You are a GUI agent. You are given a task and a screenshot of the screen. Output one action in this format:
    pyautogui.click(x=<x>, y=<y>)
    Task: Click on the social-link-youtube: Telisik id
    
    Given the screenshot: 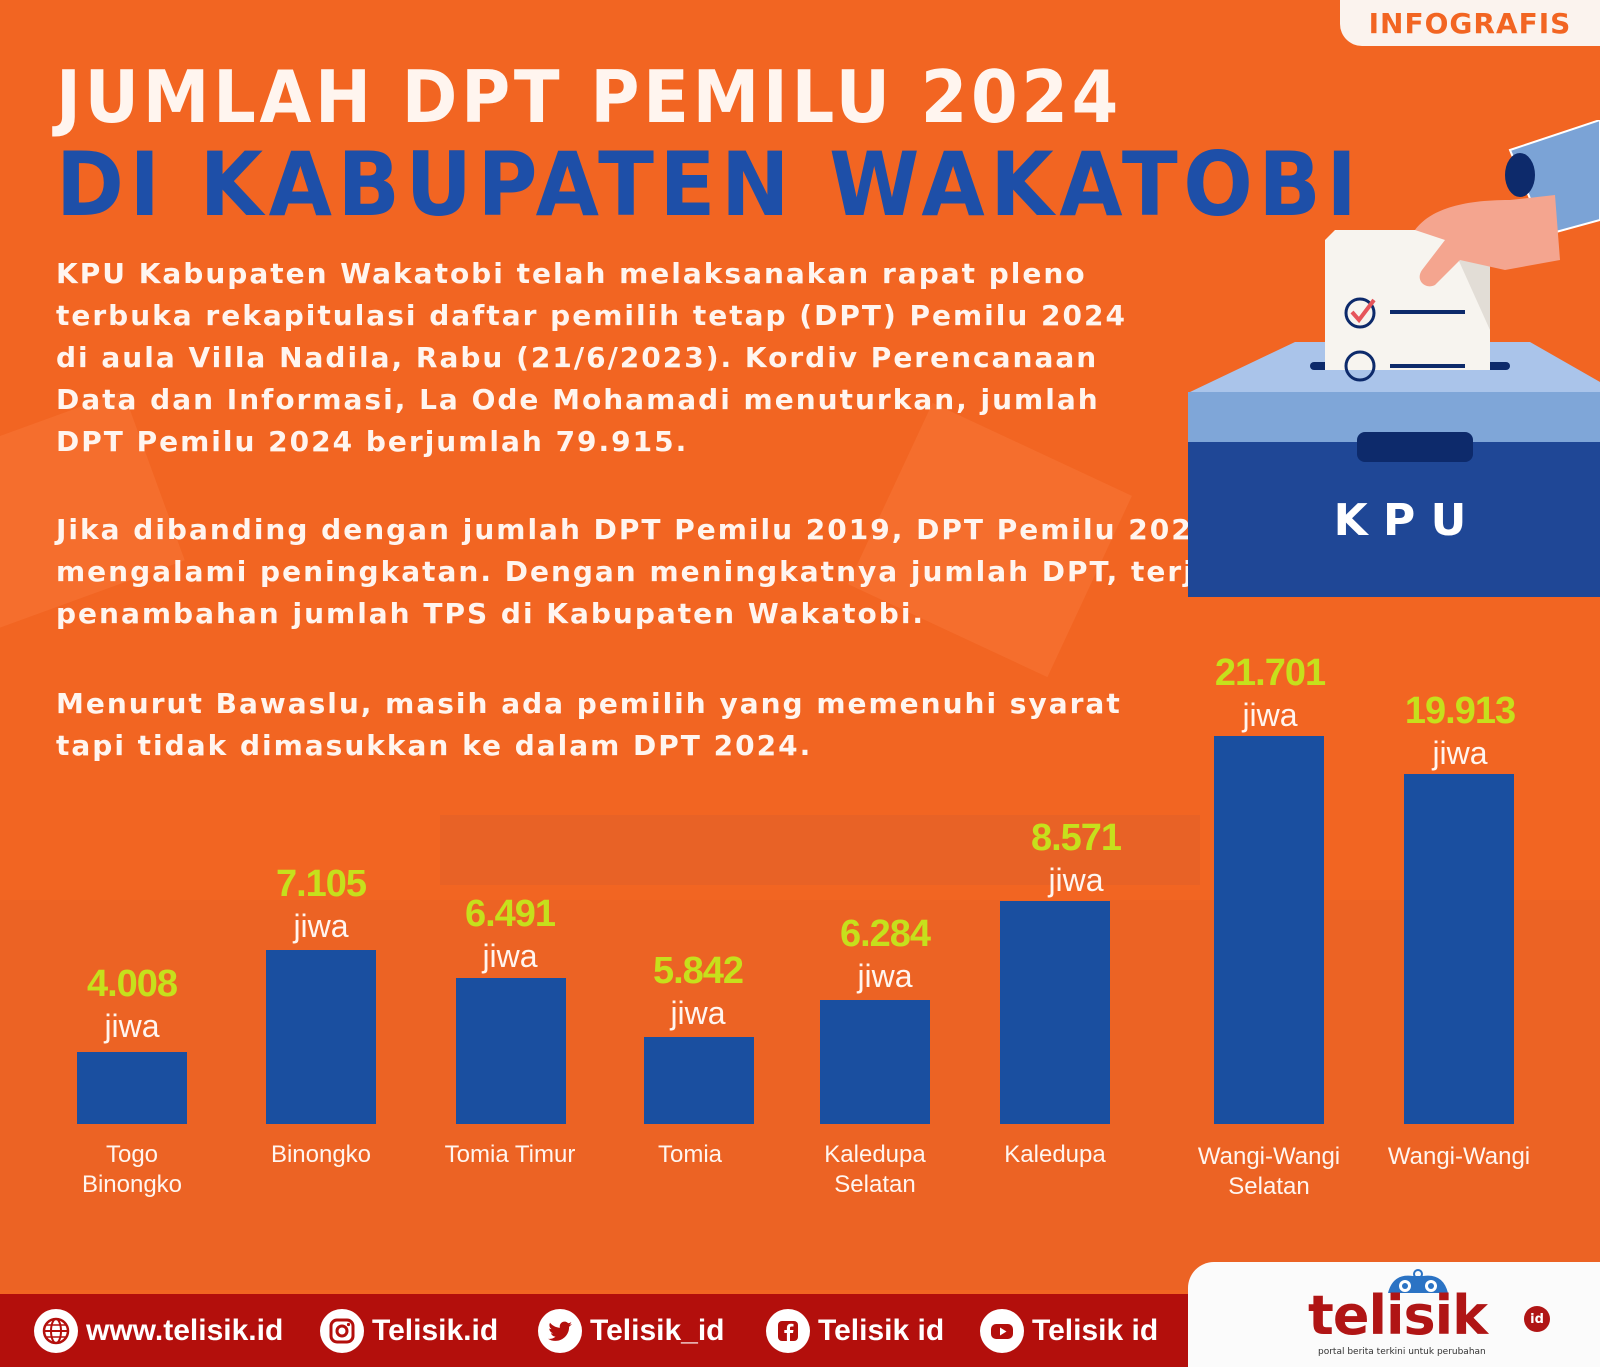 What is the action you would take?
    pyautogui.click(x=1069, y=1330)
    